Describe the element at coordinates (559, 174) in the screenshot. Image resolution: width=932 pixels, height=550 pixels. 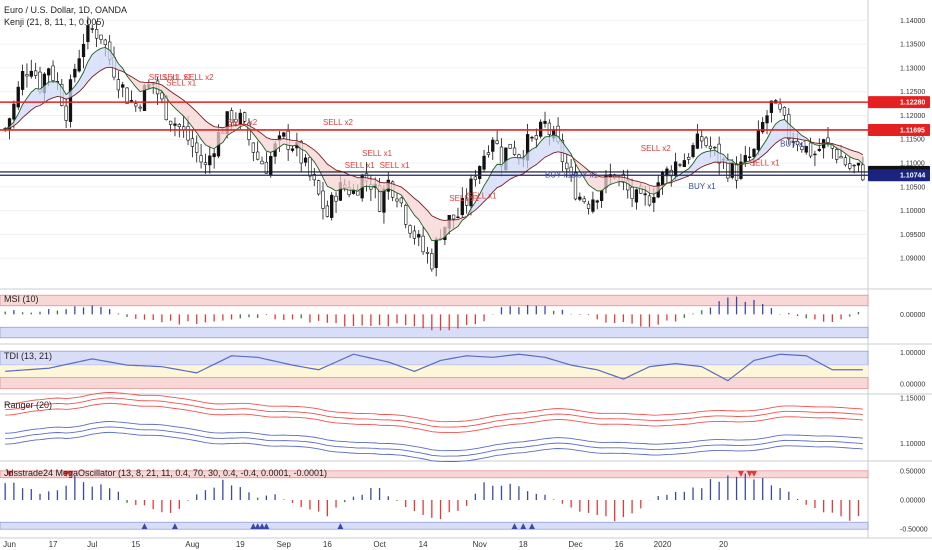
I see `signal-label: BUY x1` at that location.